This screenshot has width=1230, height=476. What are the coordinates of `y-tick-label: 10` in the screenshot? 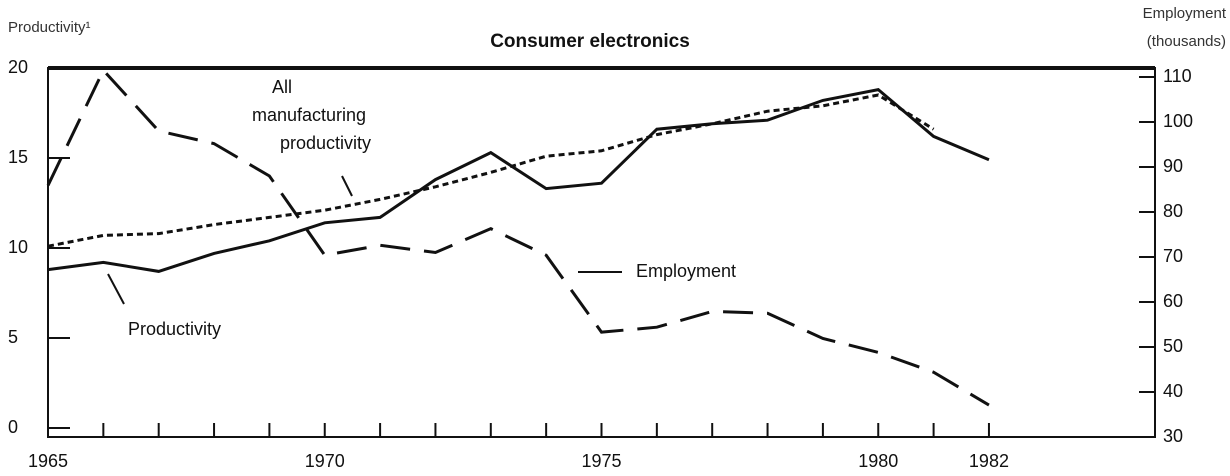 It's located at (18, 247).